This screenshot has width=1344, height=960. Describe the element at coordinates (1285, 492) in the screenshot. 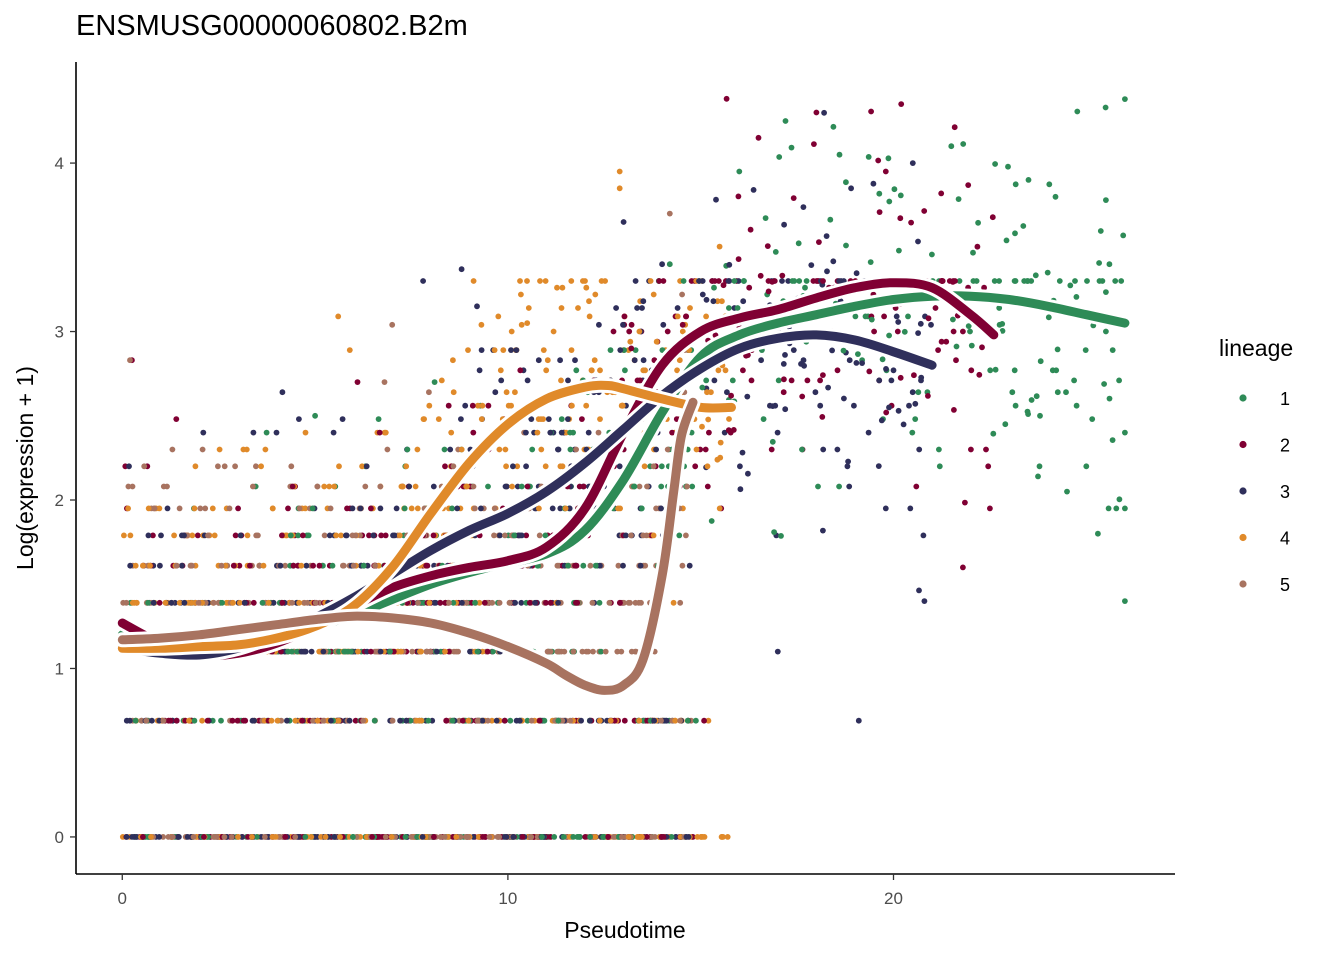

I see `legend-label-3: 3` at that location.